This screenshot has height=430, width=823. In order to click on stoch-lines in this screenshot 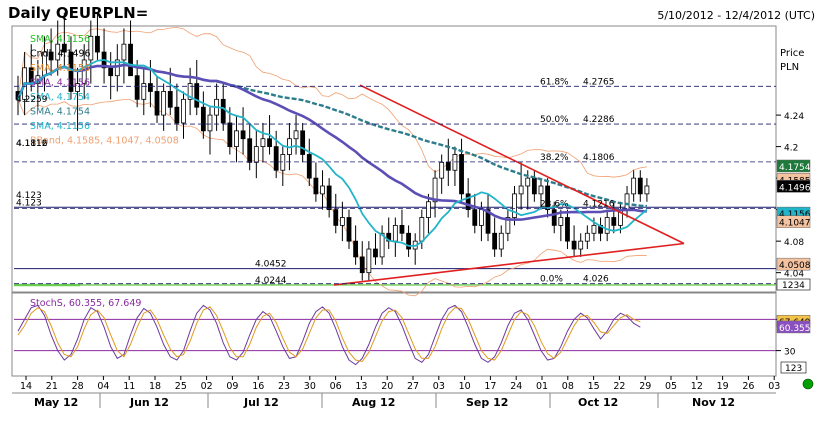, I will do `click(395, 335)`.